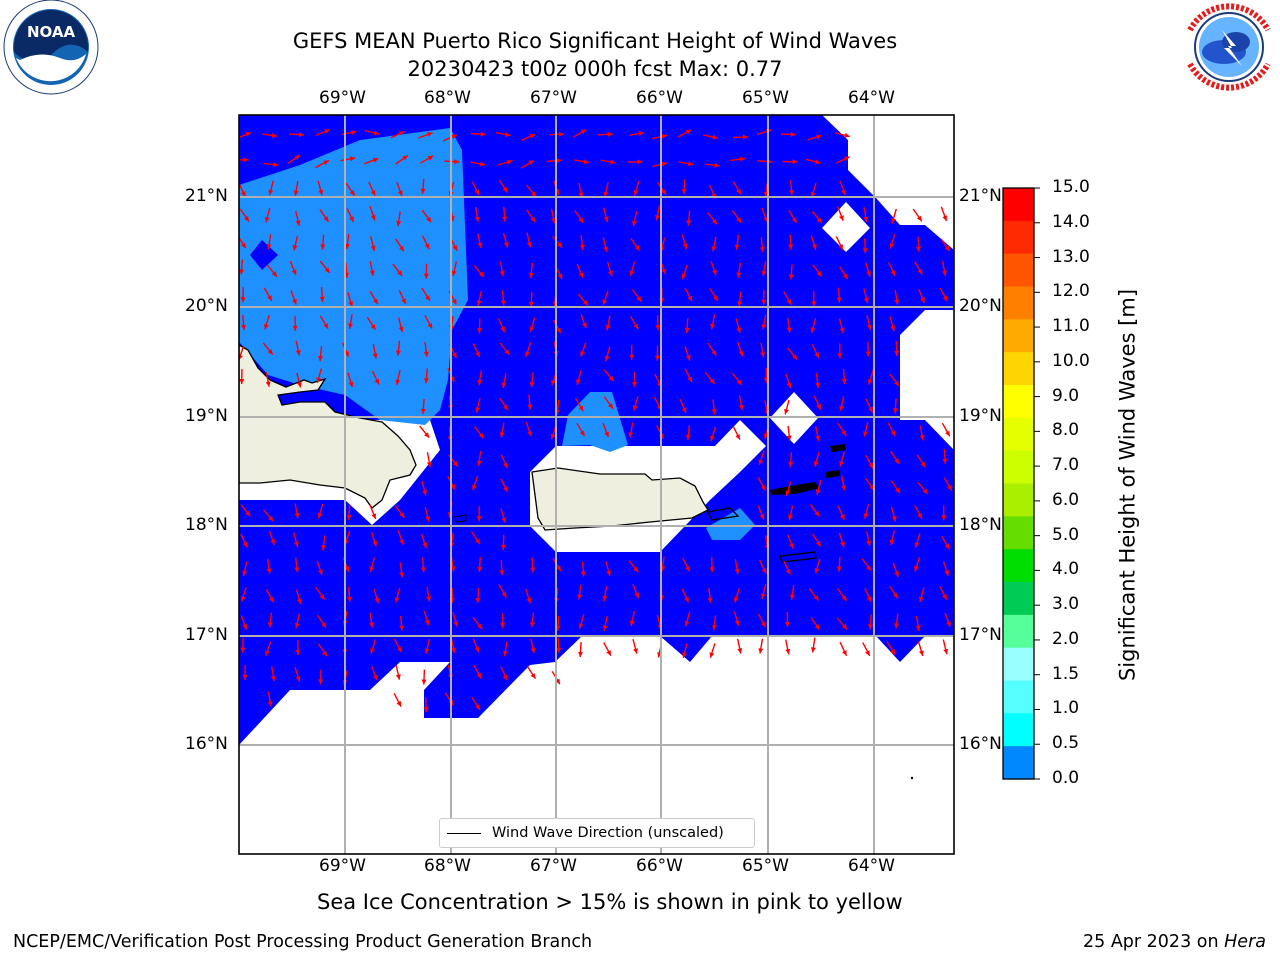 Image resolution: width=1280 pixels, height=960 pixels. I want to click on lon-label-top: 65°W, so click(765, 98).